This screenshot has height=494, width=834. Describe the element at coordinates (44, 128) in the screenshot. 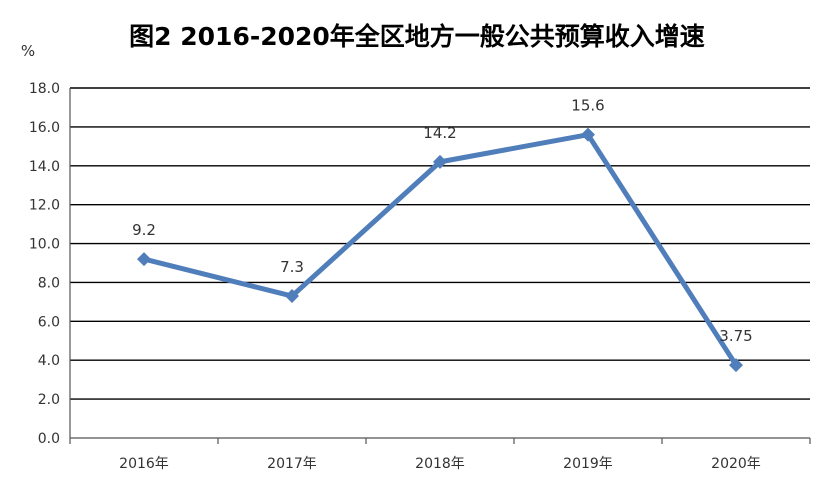

I see `y-tick-label: 16.0` at that location.